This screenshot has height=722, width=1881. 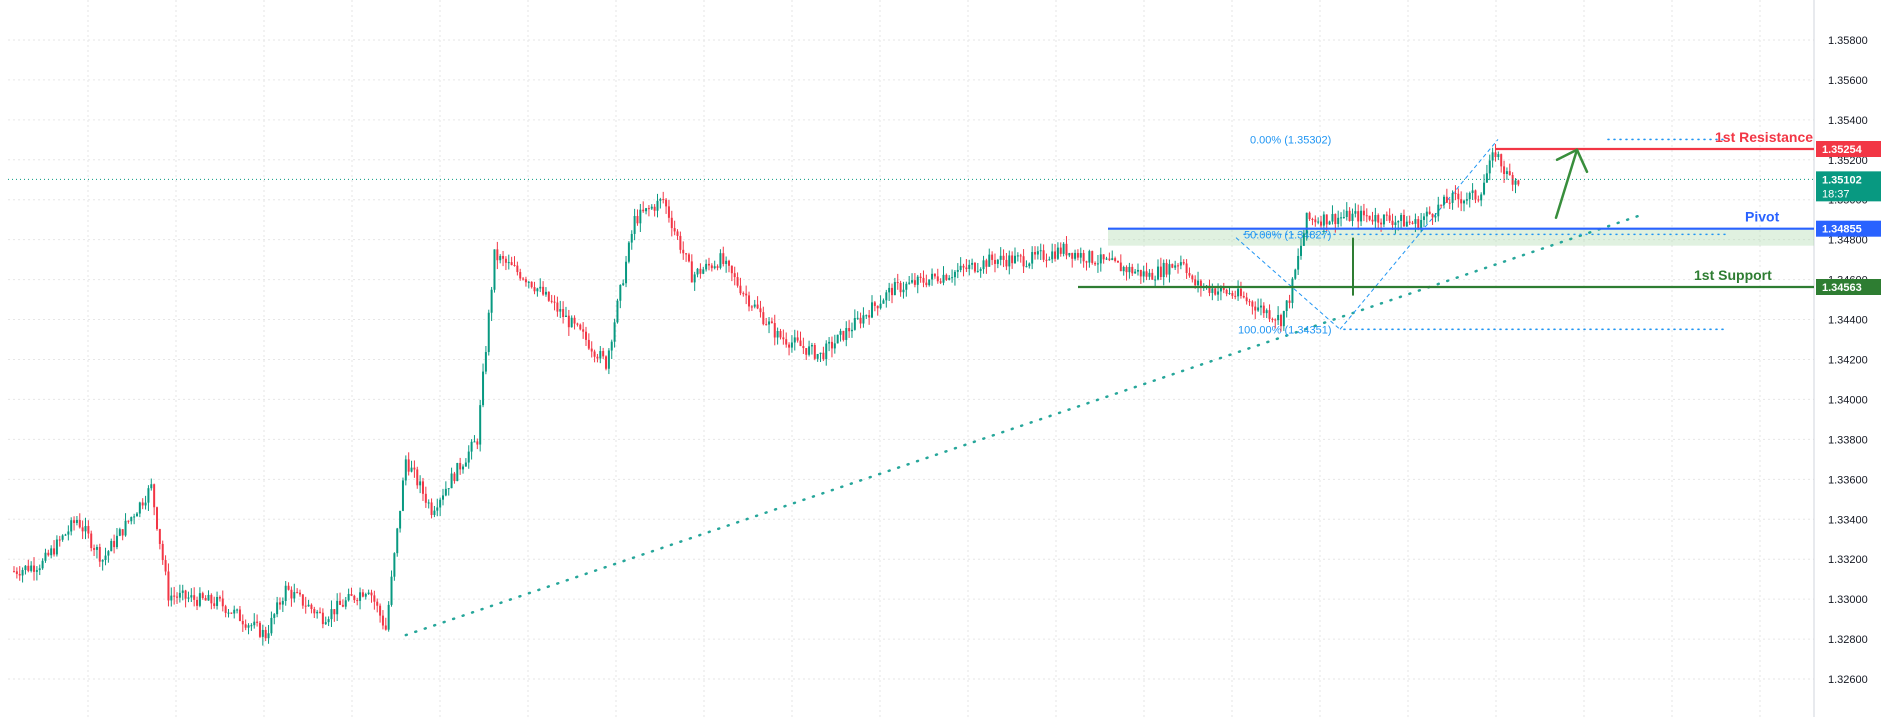 I want to click on level-price-label: 1.34563, so click(x=1842, y=288).